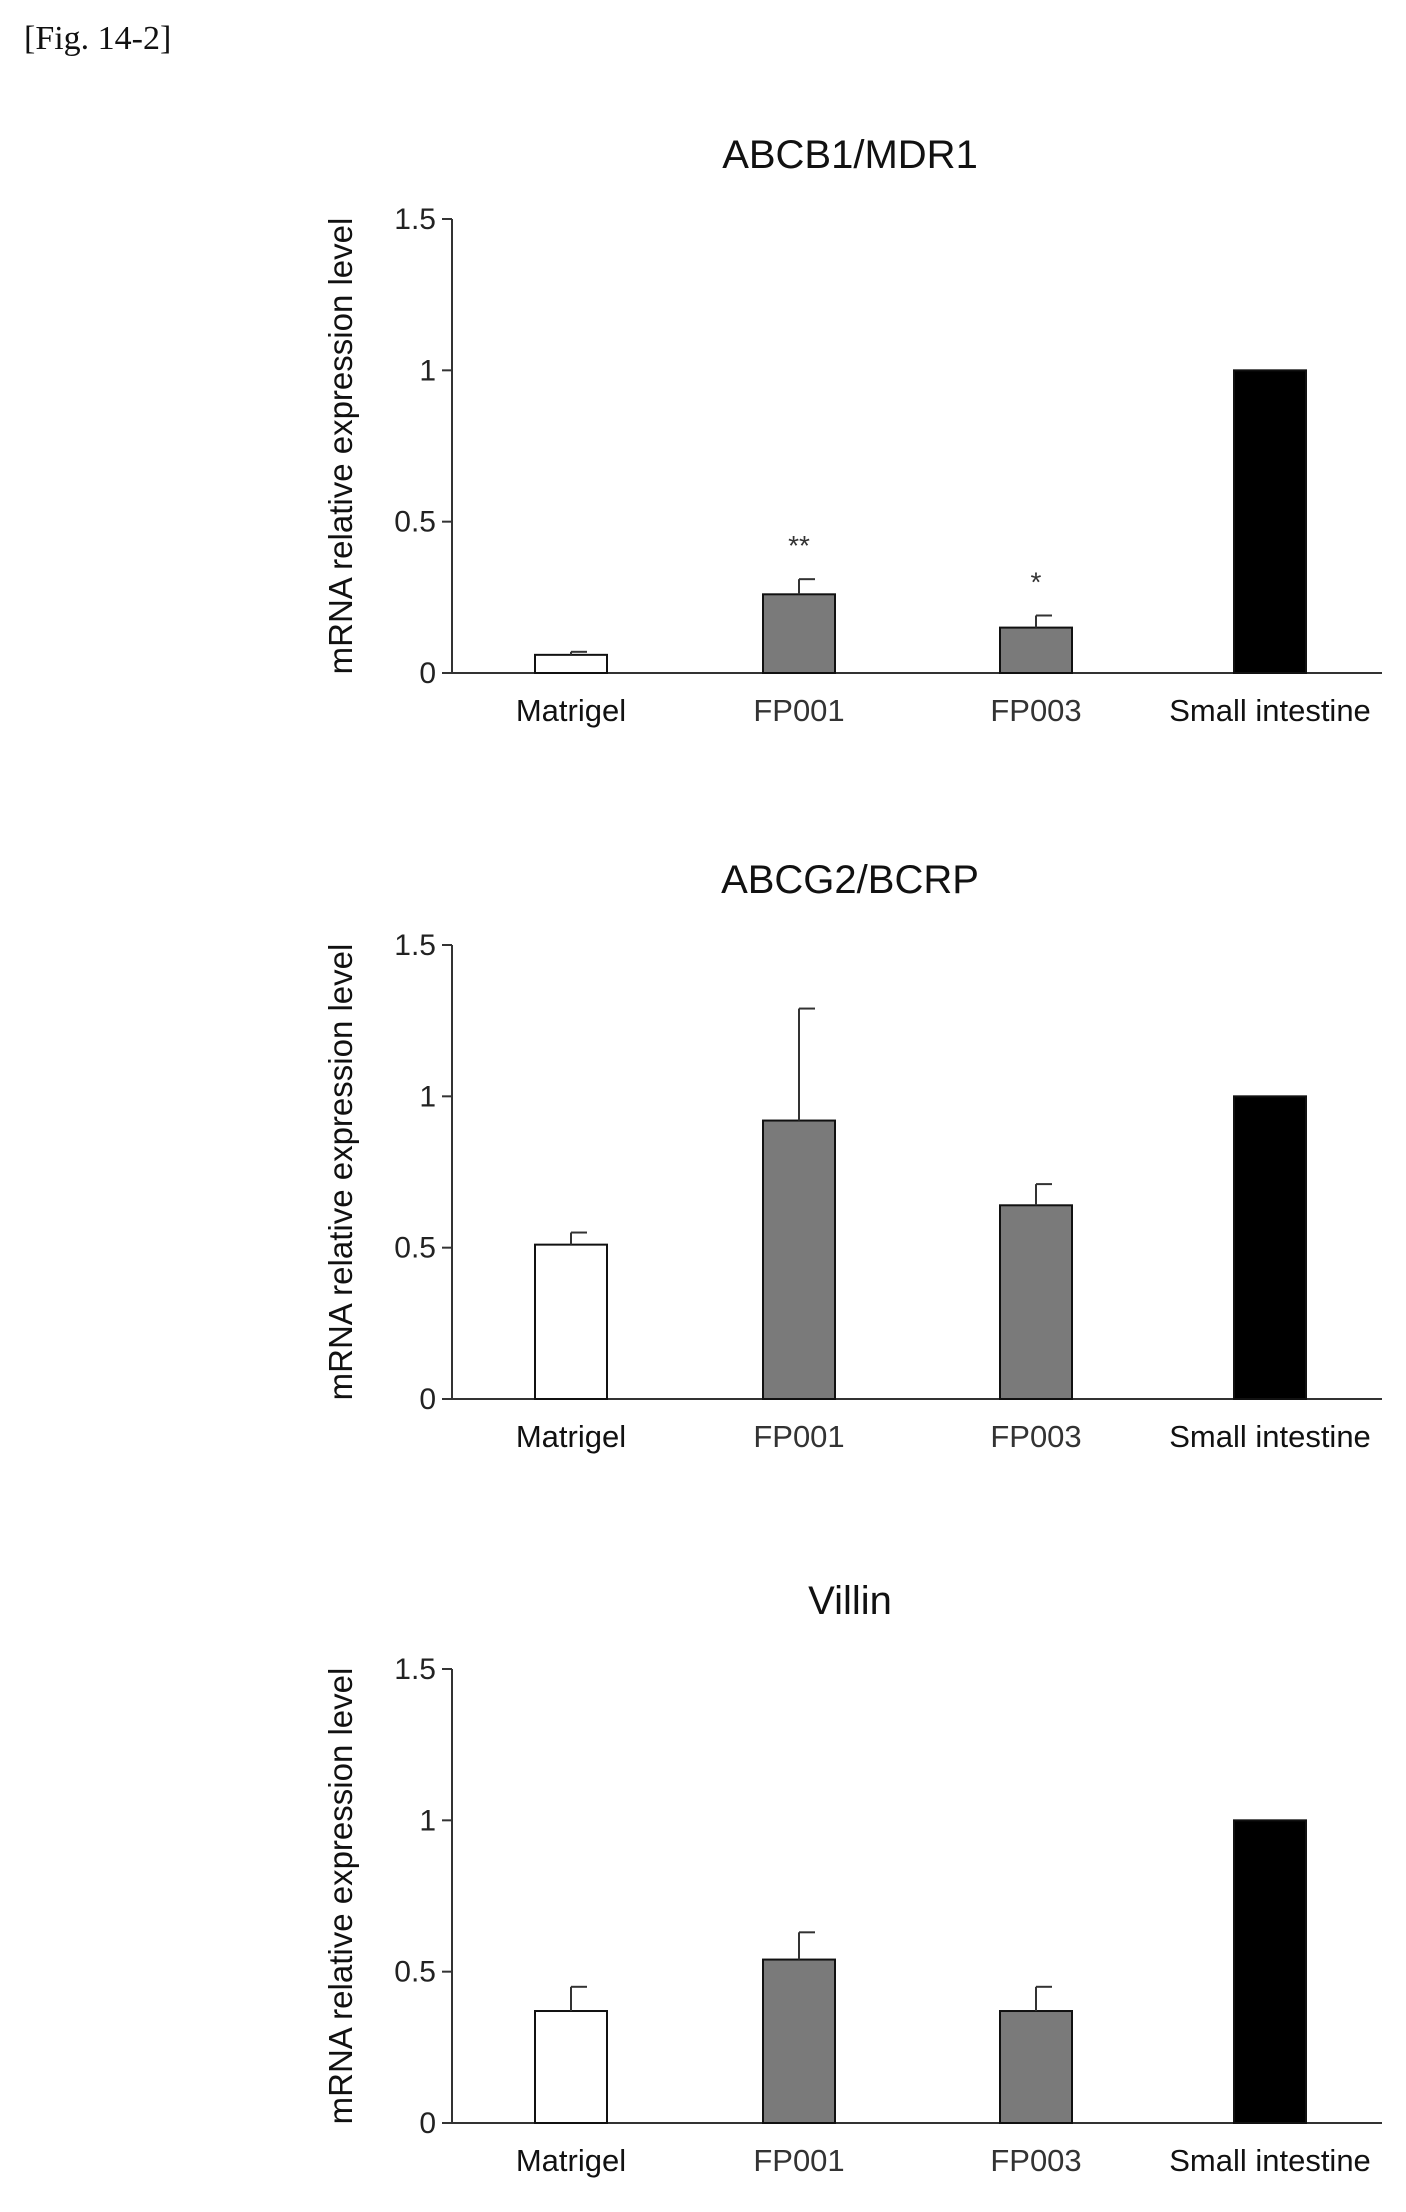  I want to click on chart-title: ABCG2/BCRP, so click(850, 880).